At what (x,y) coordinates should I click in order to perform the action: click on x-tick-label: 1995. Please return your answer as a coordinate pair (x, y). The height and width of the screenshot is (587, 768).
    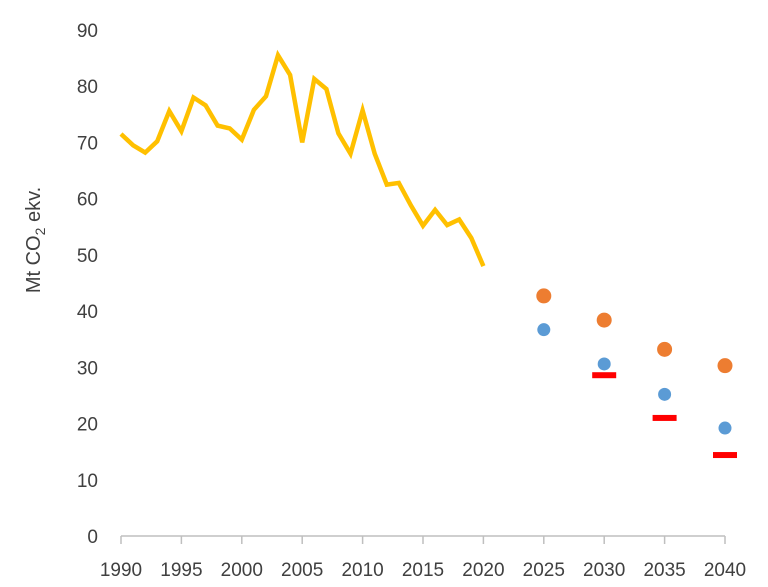
    Looking at the image, I should click on (181, 570).